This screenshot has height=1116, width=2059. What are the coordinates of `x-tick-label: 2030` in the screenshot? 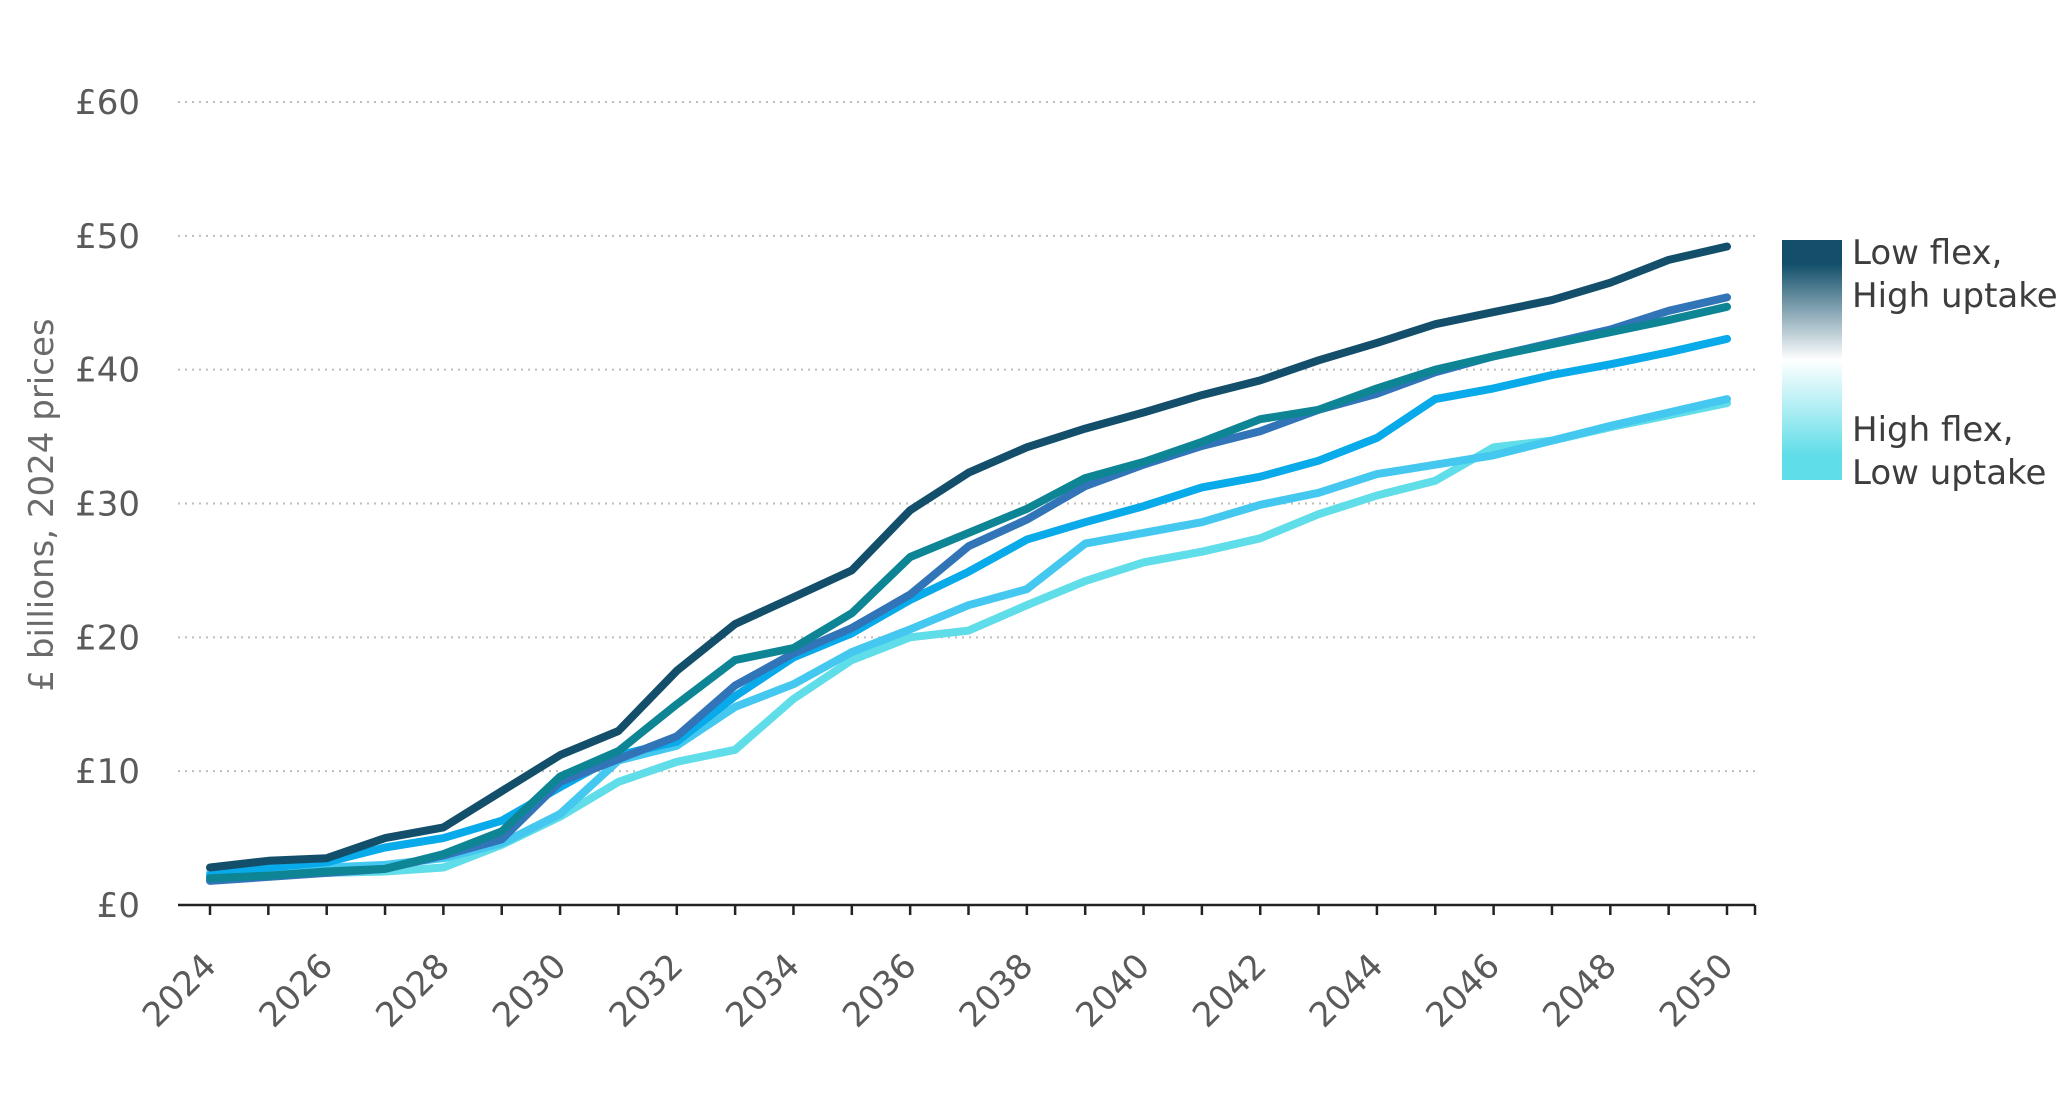 It's located at (529, 990).